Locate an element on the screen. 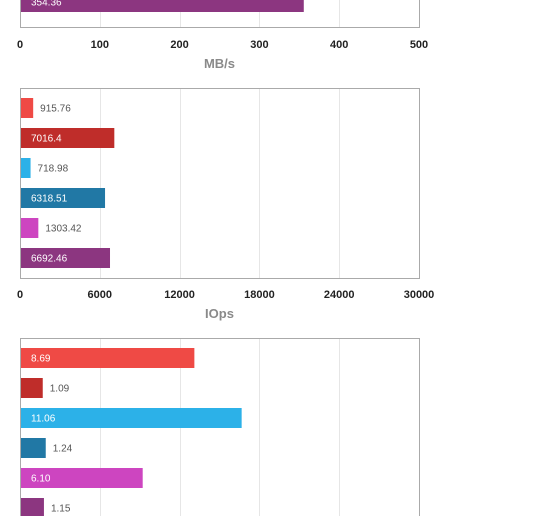 This screenshot has height=516, width=560. bar-1.15 is located at coordinates (32, 507).